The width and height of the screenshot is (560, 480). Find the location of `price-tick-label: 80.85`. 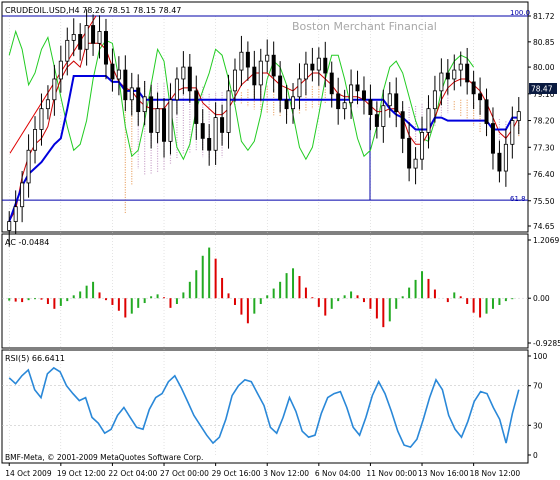

price-tick-label: 80.85 is located at coordinates (544, 42).